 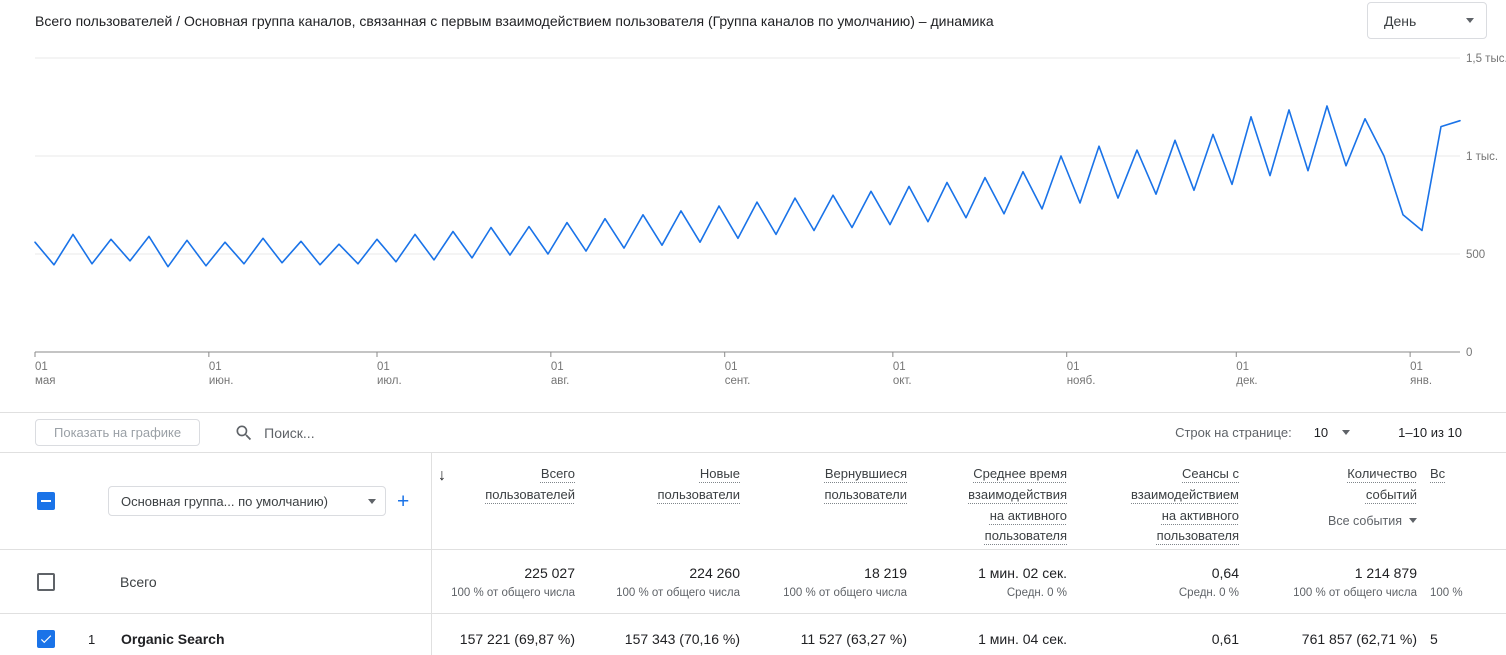 What do you see at coordinates (995, 581) in the screenshot?
I see `totals-cell-3: 1 мин. 02 сек. Средн. 0 %` at bounding box center [995, 581].